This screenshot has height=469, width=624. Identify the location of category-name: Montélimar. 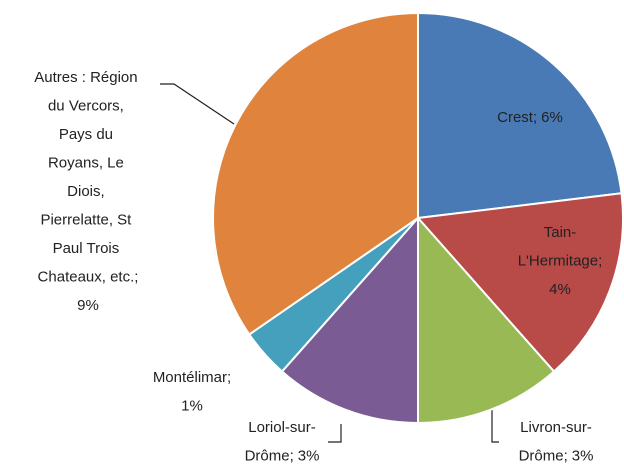
(190, 377).